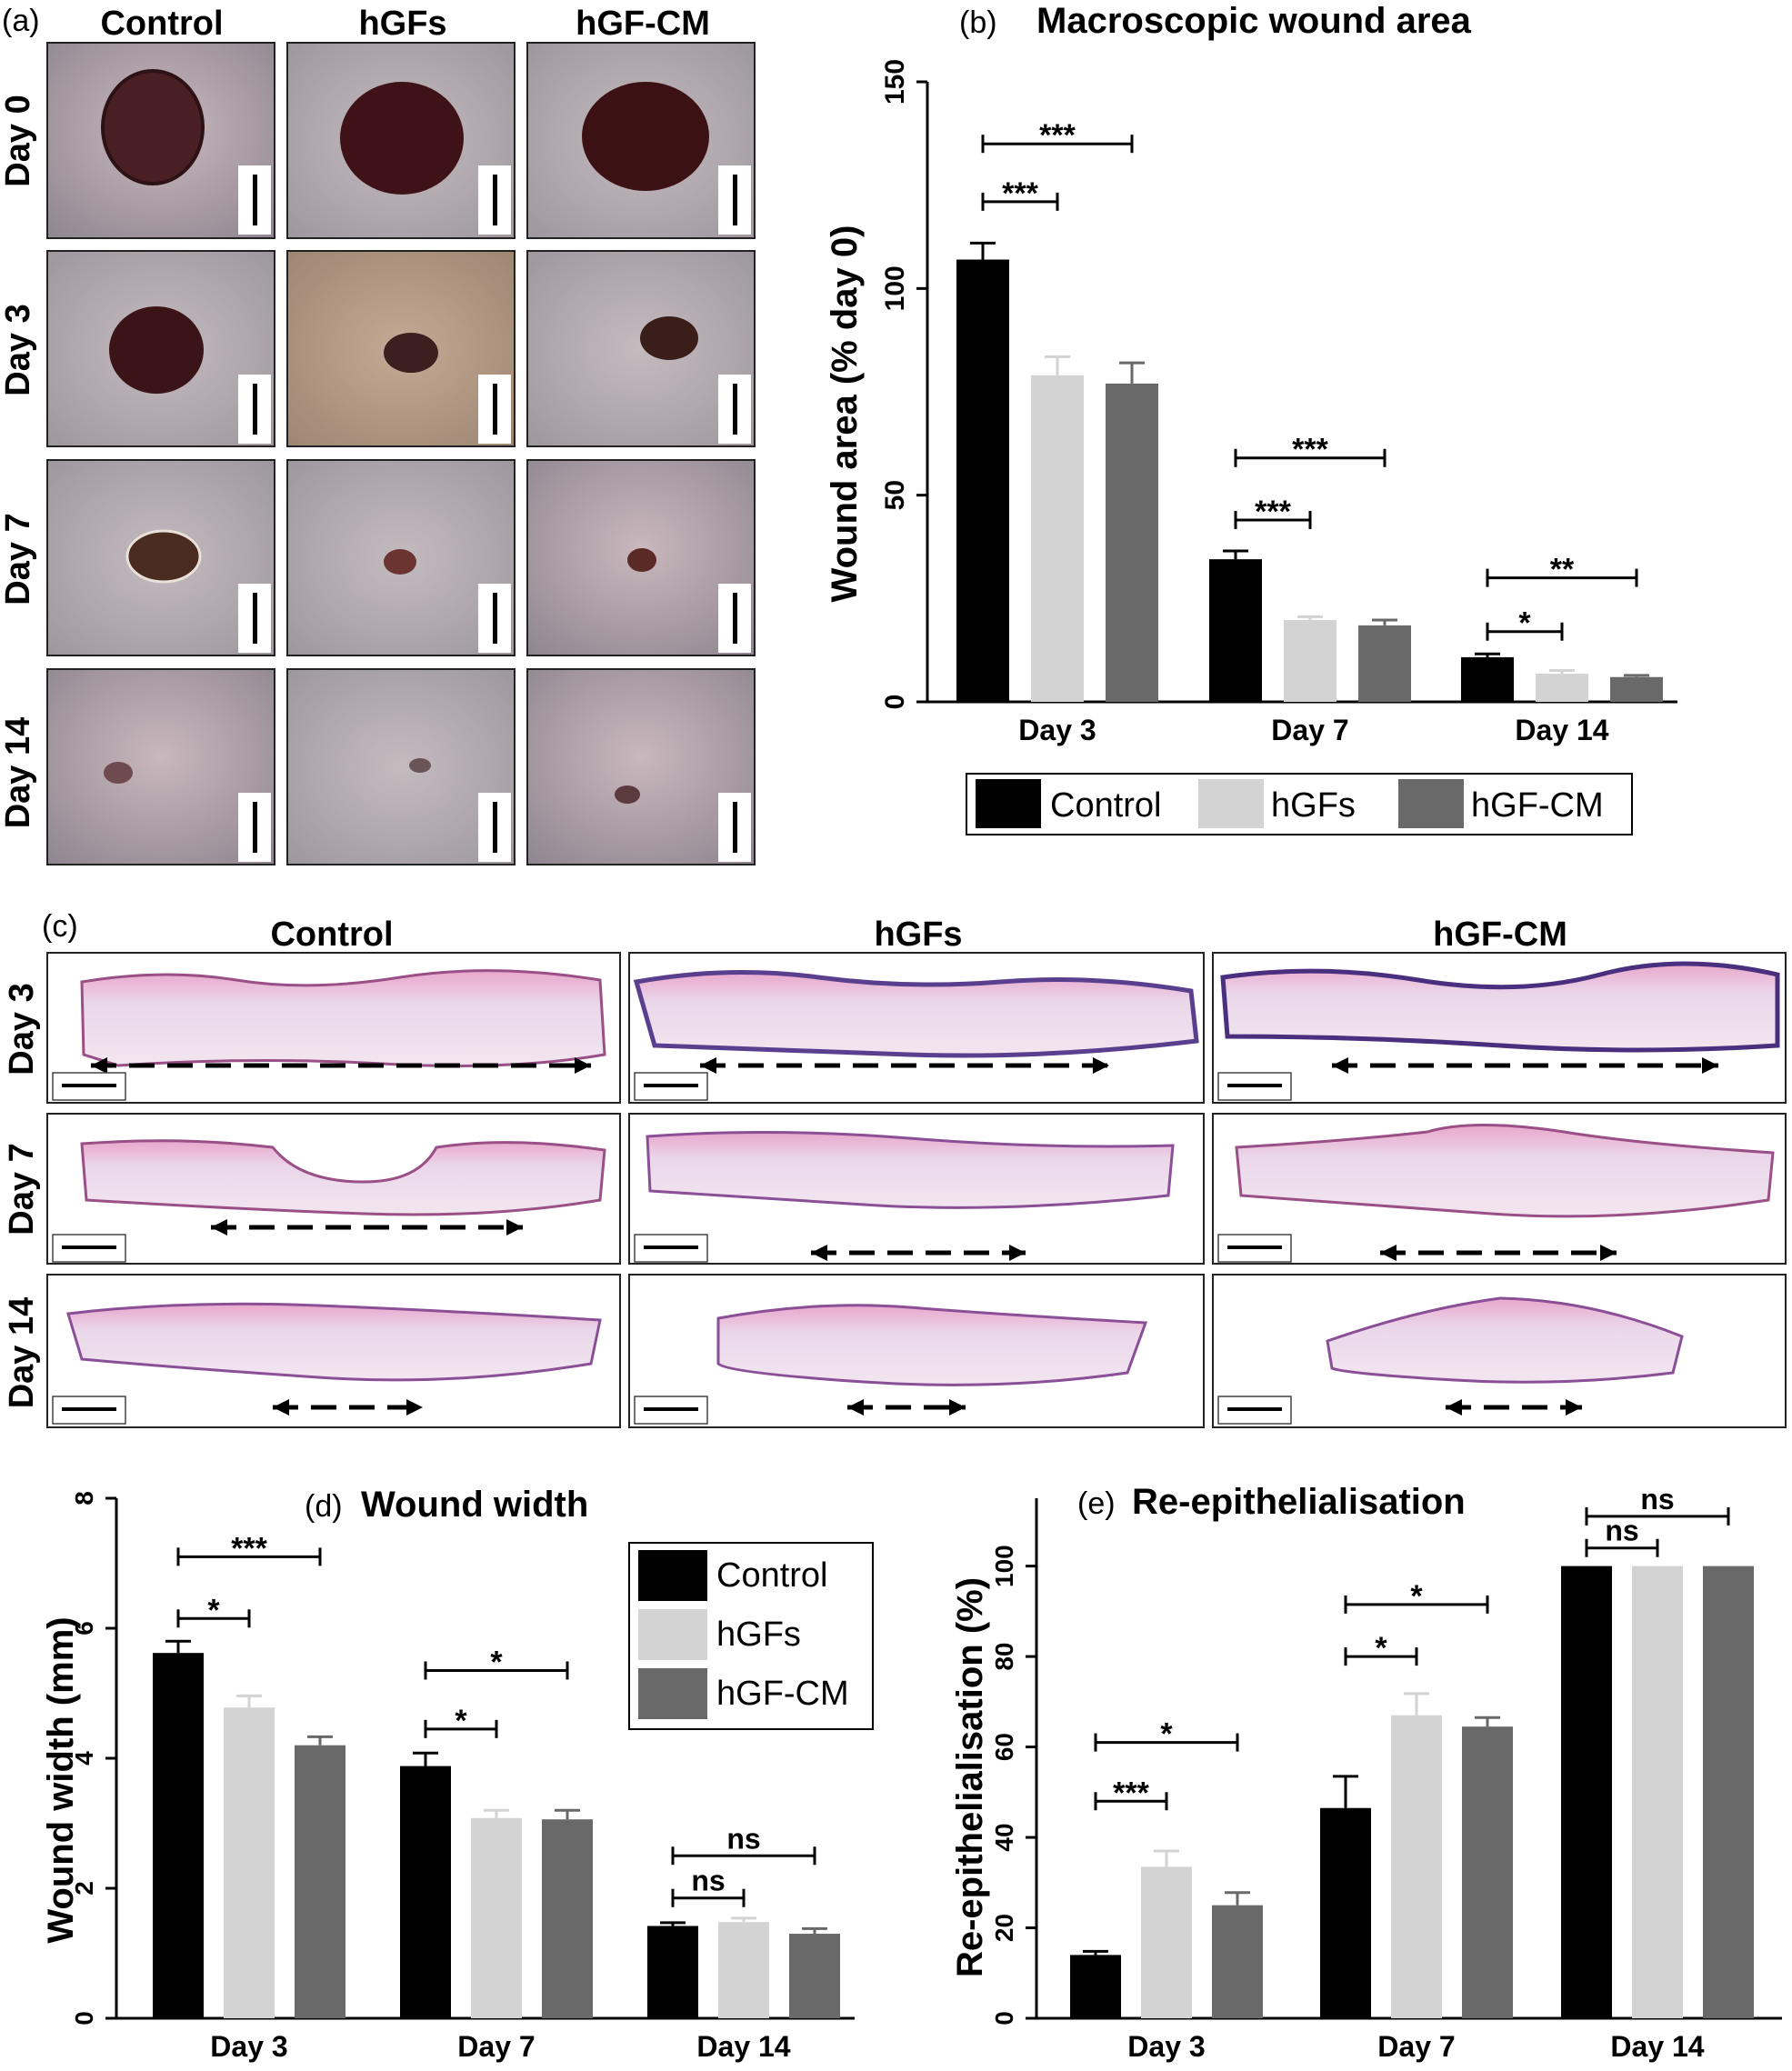 The height and width of the screenshot is (2071, 1792). I want to click on panel-a-row-day0: Day 0, so click(18, 140).